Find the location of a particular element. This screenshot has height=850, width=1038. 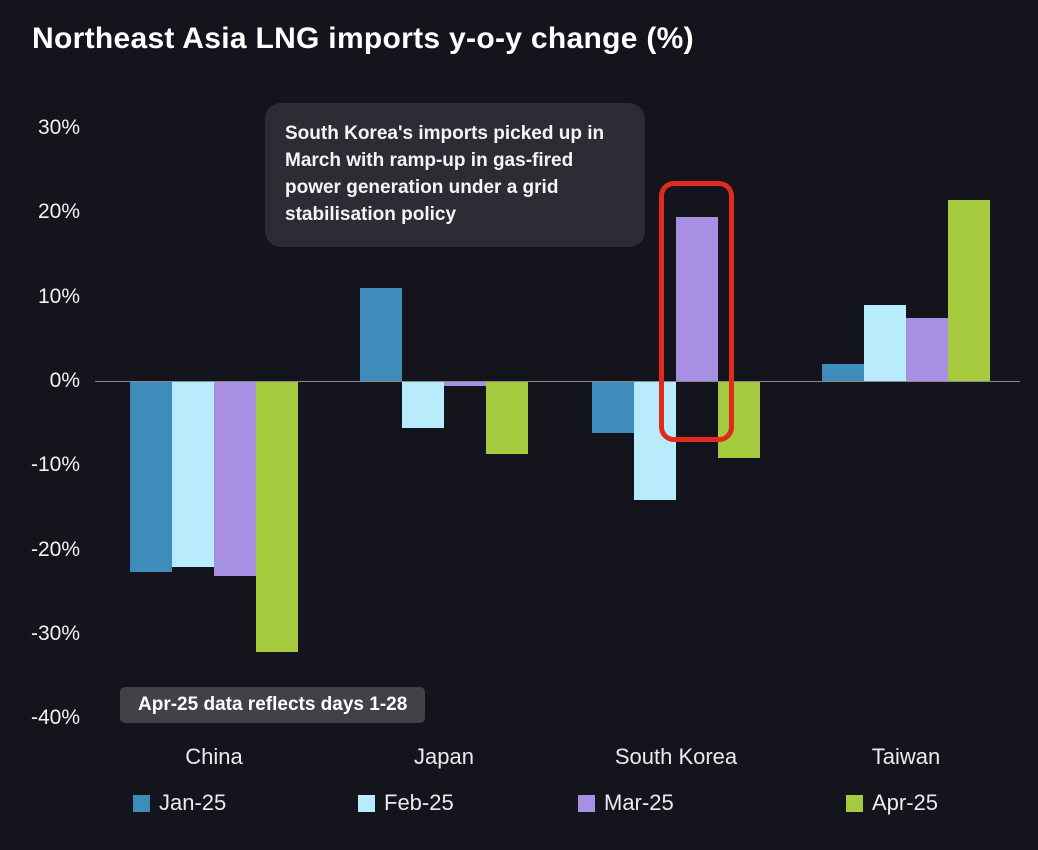

x-axis-category-label-south-korea: South Korea is located at coordinates (676, 756).